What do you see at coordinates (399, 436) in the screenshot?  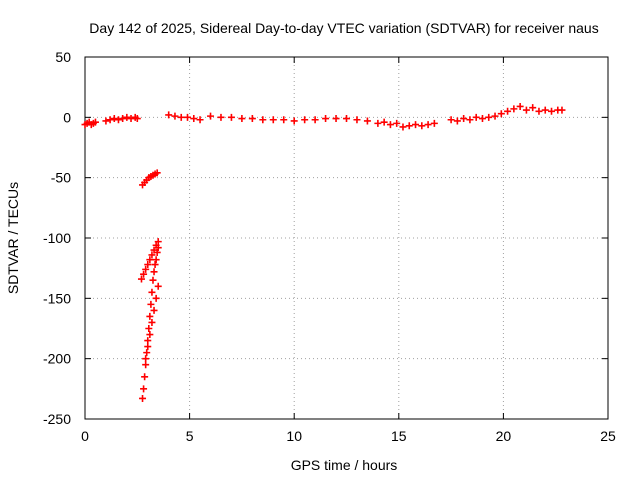 I see `x-tick-label: 15` at bounding box center [399, 436].